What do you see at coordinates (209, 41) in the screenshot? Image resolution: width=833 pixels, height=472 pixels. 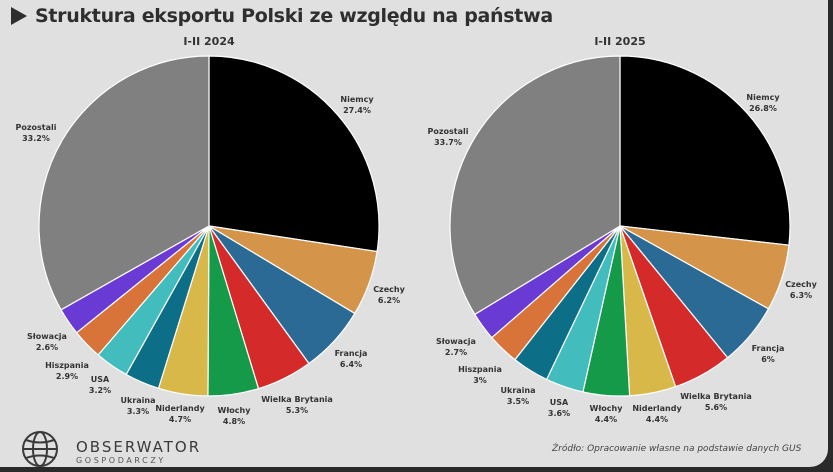 I see `pie-title: I-II 2024` at bounding box center [209, 41].